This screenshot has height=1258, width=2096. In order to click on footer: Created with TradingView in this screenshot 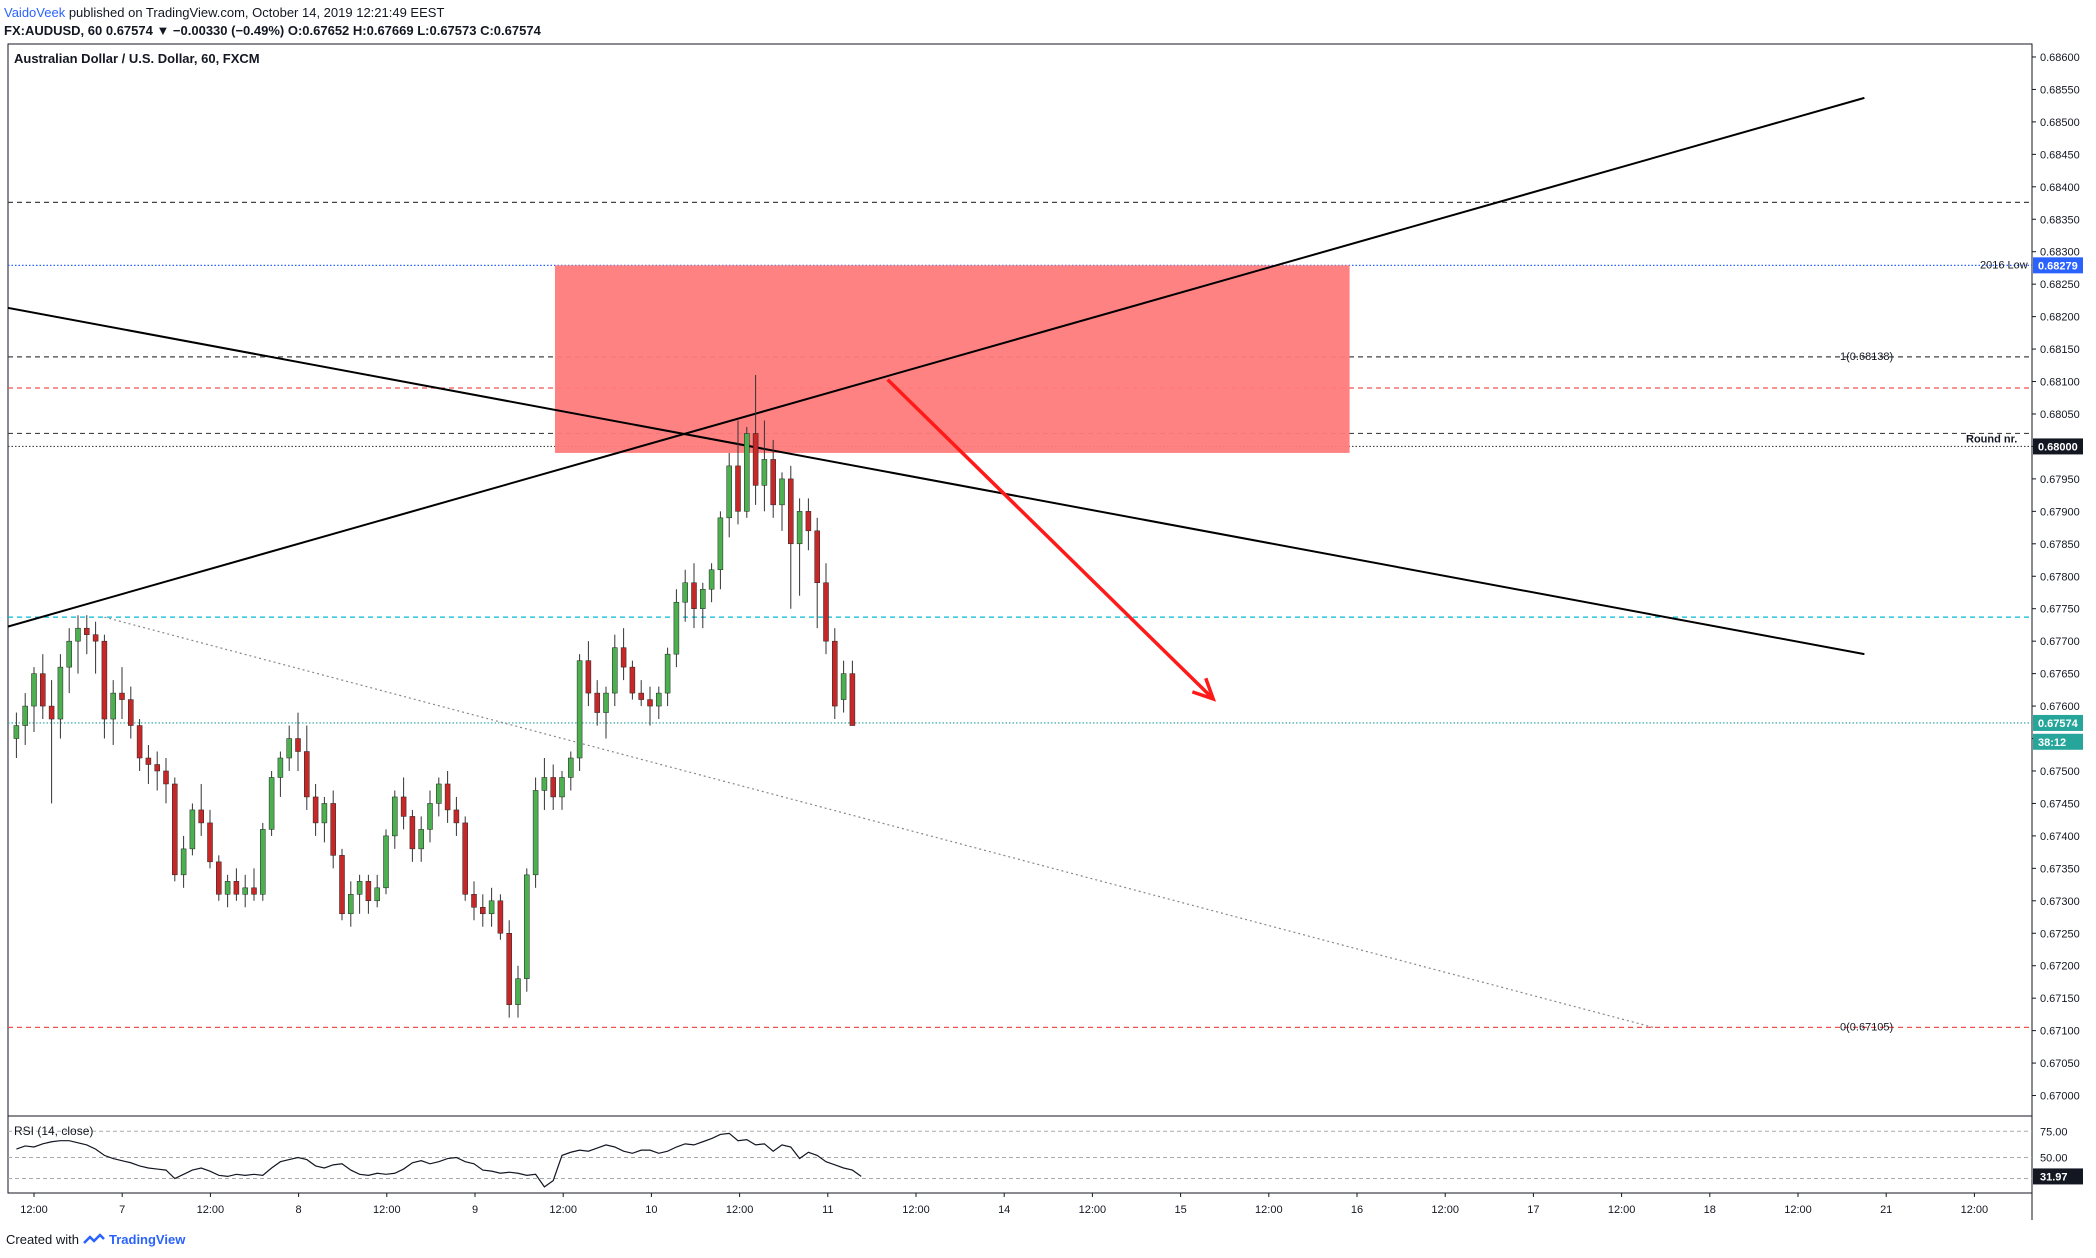, I will do `click(95, 1239)`.